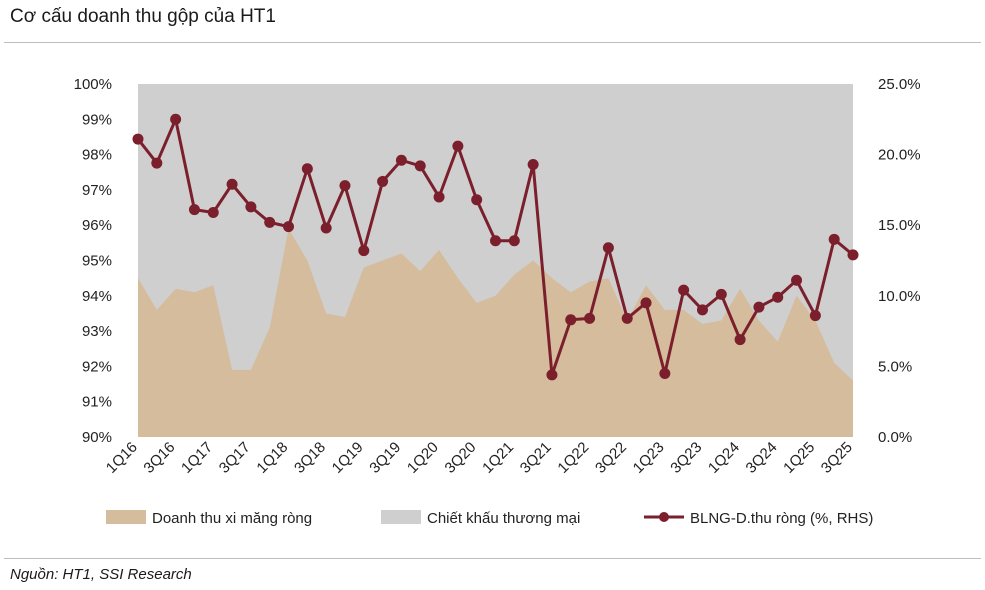 This screenshot has width=985, height=590. What do you see at coordinates (536, 458) in the screenshot?
I see `x-tick-label: 3Q21` at bounding box center [536, 458].